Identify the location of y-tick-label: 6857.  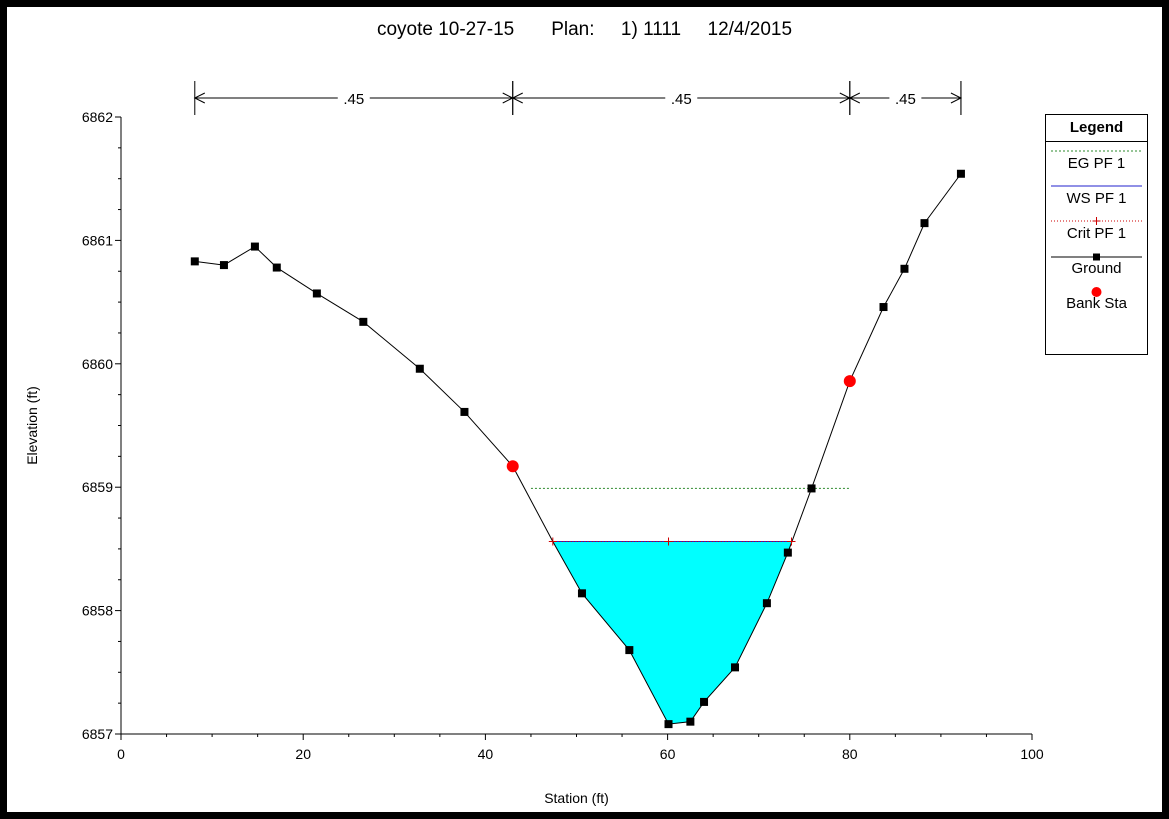
(97, 734).